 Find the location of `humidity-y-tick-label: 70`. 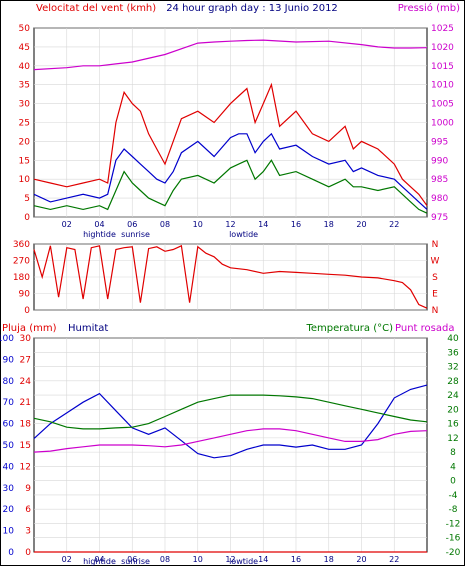

humidity-y-tick-label: 70 is located at coordinates (9, 403).